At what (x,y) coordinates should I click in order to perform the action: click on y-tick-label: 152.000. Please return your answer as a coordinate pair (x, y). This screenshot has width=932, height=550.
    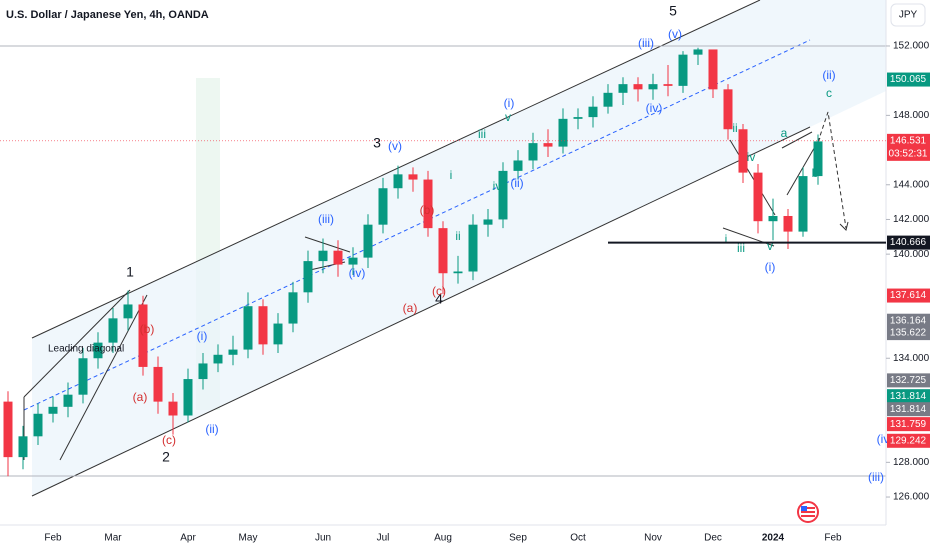
    Looking at the image, I should click on (911, 46).